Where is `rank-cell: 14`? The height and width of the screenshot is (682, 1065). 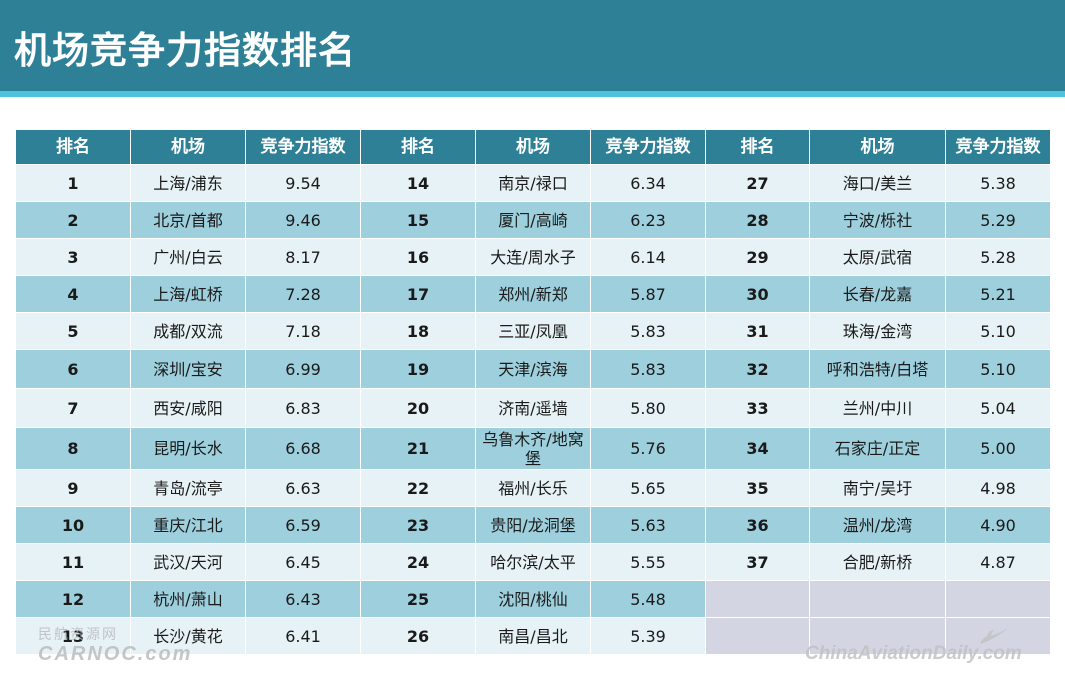 rank-cell: 14 is located at coordinates (418, 183).